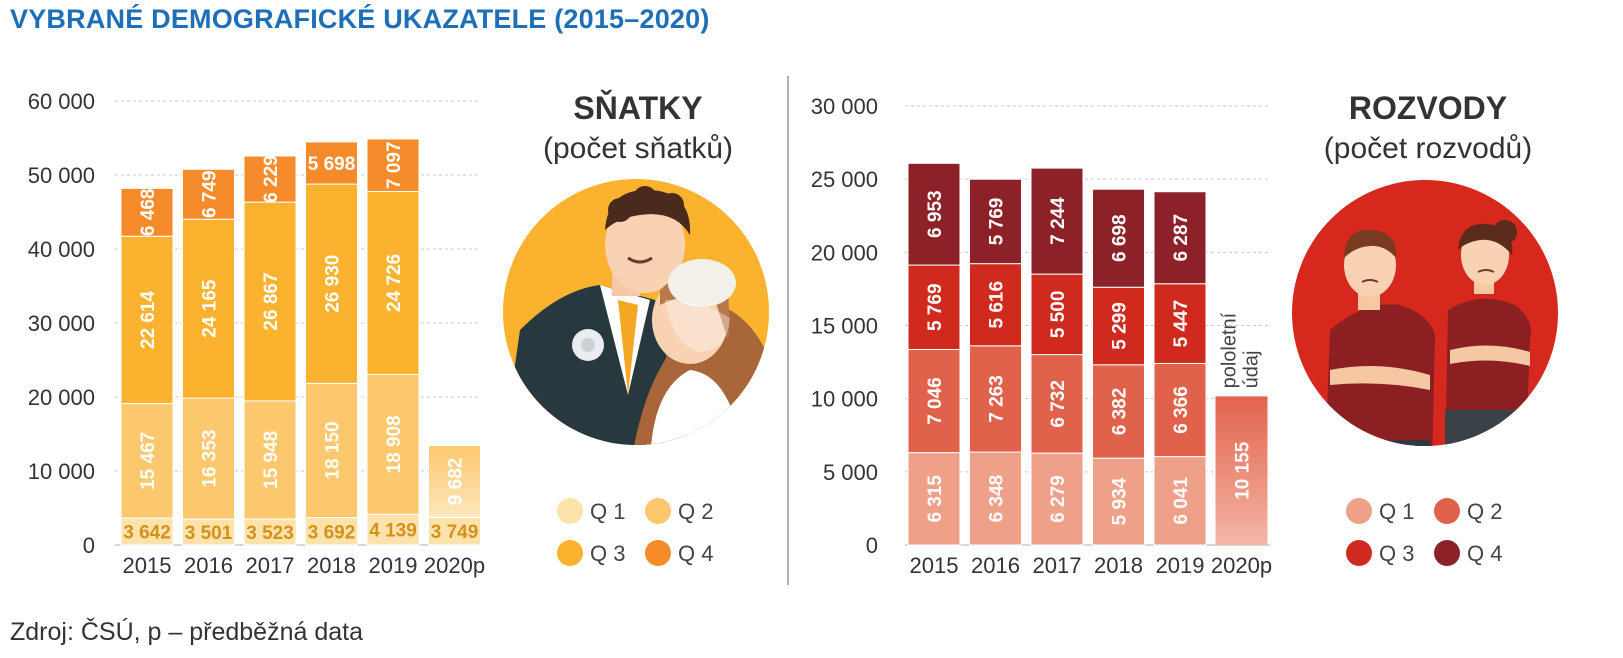 This screenshot has width=1623, height=658. I want to click on data-label: 6 468, so click(148, 213).